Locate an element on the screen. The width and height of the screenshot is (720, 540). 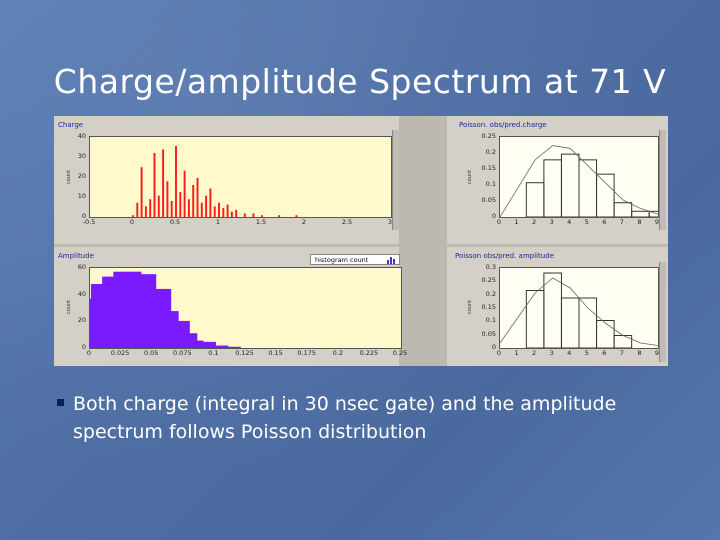
poisson-charge-x-tick-label: 5 is located at coordinates (586, 222).